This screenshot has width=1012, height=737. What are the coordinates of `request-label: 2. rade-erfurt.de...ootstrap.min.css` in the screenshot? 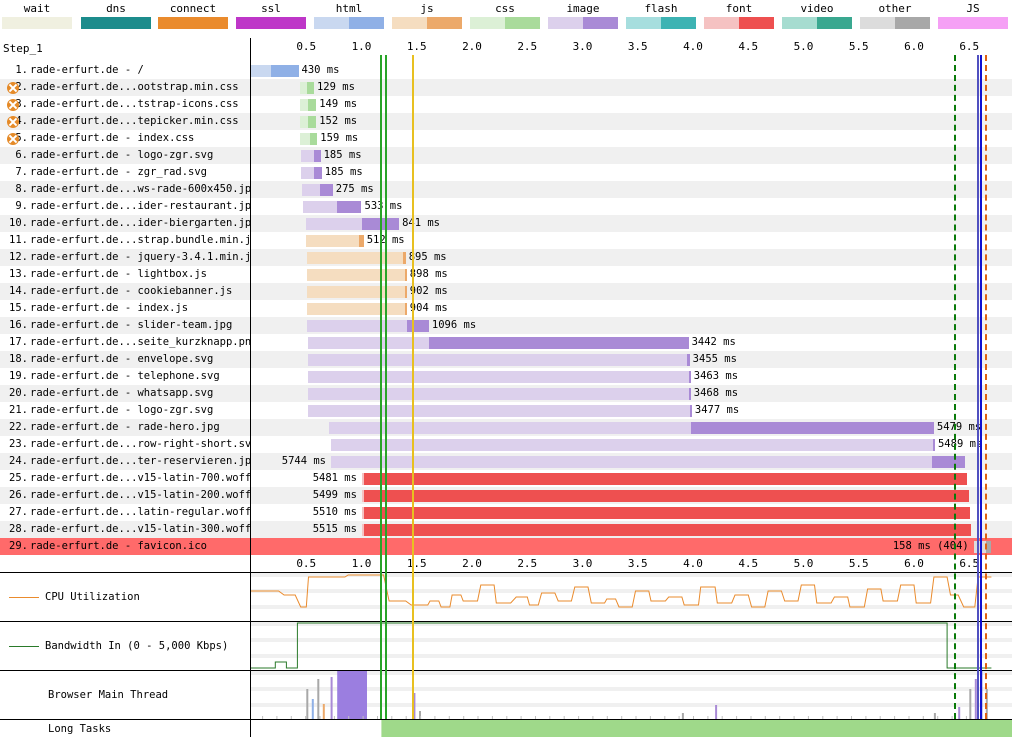 It's located at (125, 87).